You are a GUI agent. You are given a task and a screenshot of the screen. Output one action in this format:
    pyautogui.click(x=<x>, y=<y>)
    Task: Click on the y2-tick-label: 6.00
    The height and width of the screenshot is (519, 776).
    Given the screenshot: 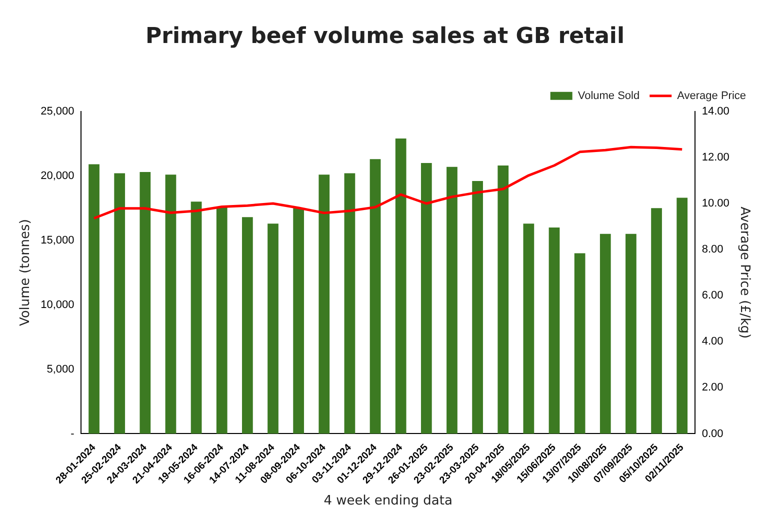 What is the action you would take?
    pyautogui.click(x=713, y=296)
    